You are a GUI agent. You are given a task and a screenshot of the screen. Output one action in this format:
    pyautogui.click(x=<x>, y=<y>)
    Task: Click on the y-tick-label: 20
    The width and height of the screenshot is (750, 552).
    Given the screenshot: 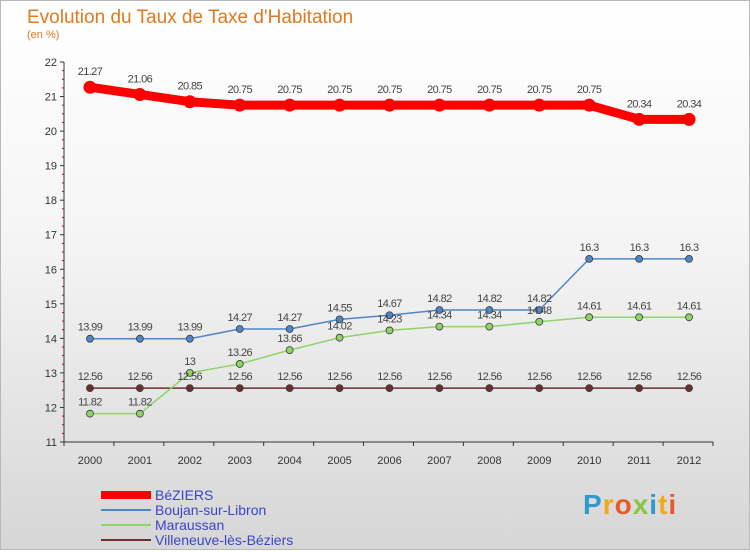 What is the action you would take?
    pyautogui.click(x=51, y=132)
    